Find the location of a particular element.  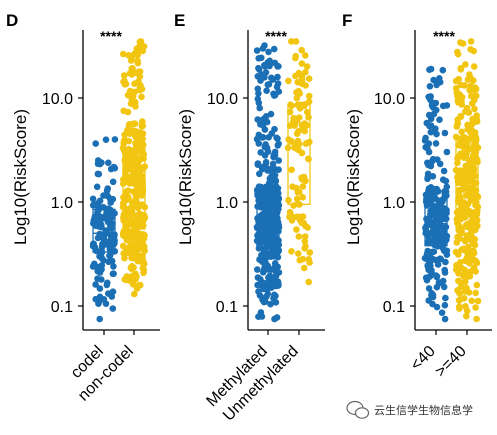

y-axis-label-E: Log10(RiskScore) is located at coordinates (185, 177).